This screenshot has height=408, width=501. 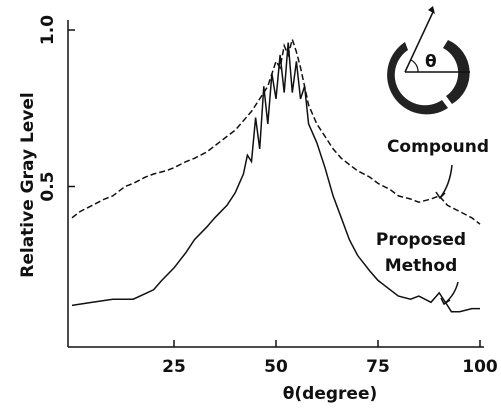 What do you see at coordinates (174, 367) in the screenshot?
I see `x-tick-label: 25` at bounding box center [174, 367].